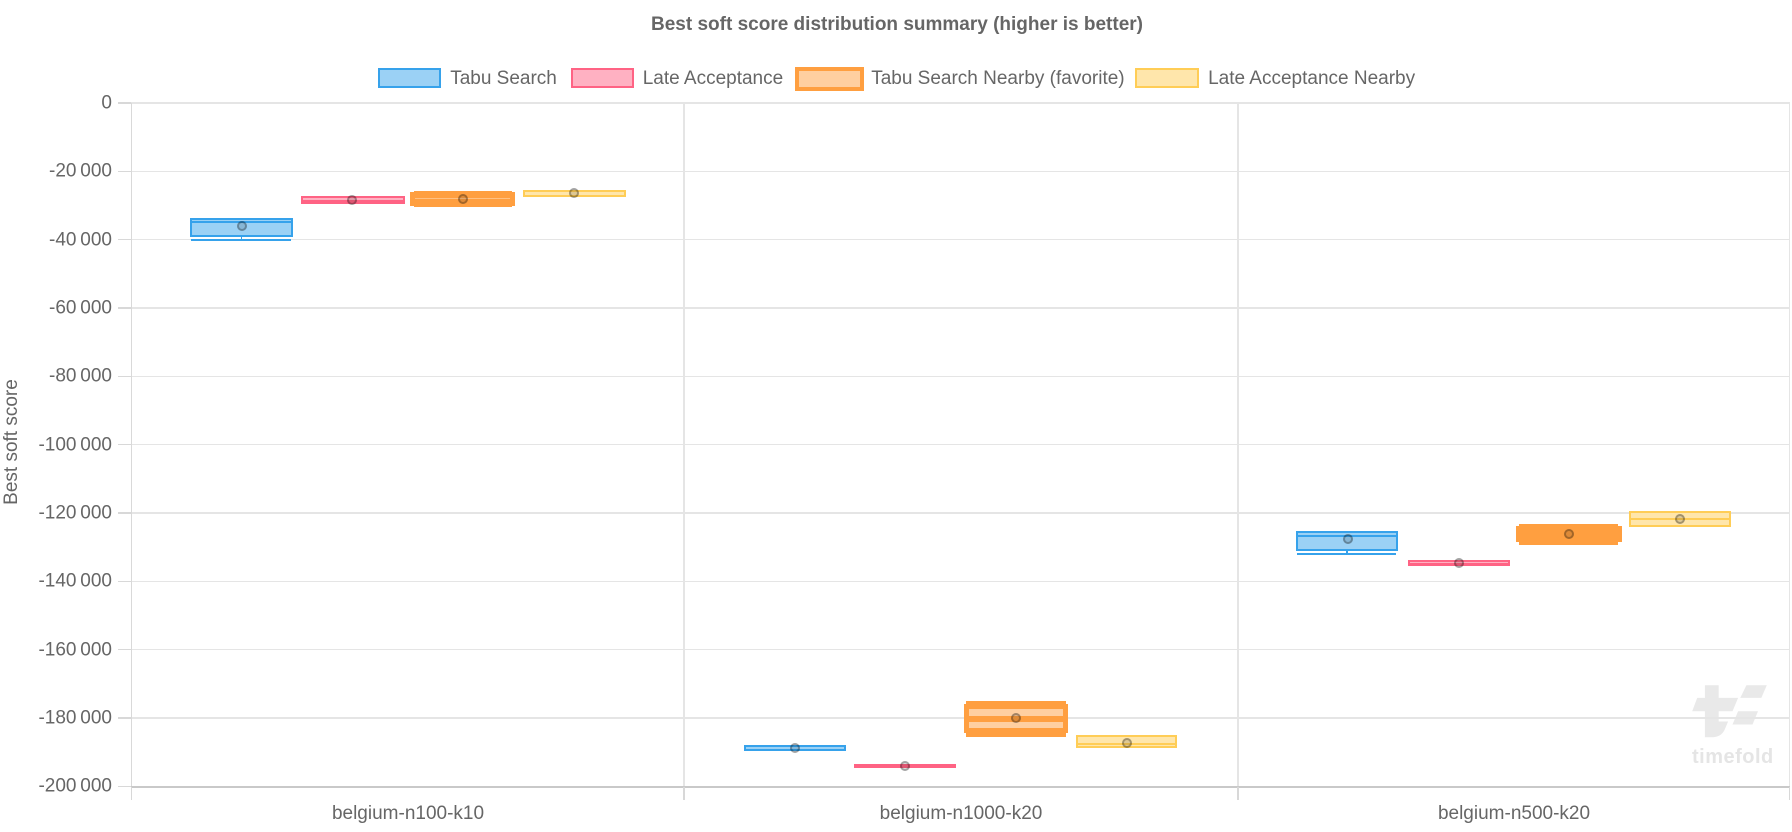 This screenshot has width=1792, height=832. What do you see at coordinates (1733, 757) in the screenshot?
I see `svg-text: timefold` at bounding box center [1733, 757].